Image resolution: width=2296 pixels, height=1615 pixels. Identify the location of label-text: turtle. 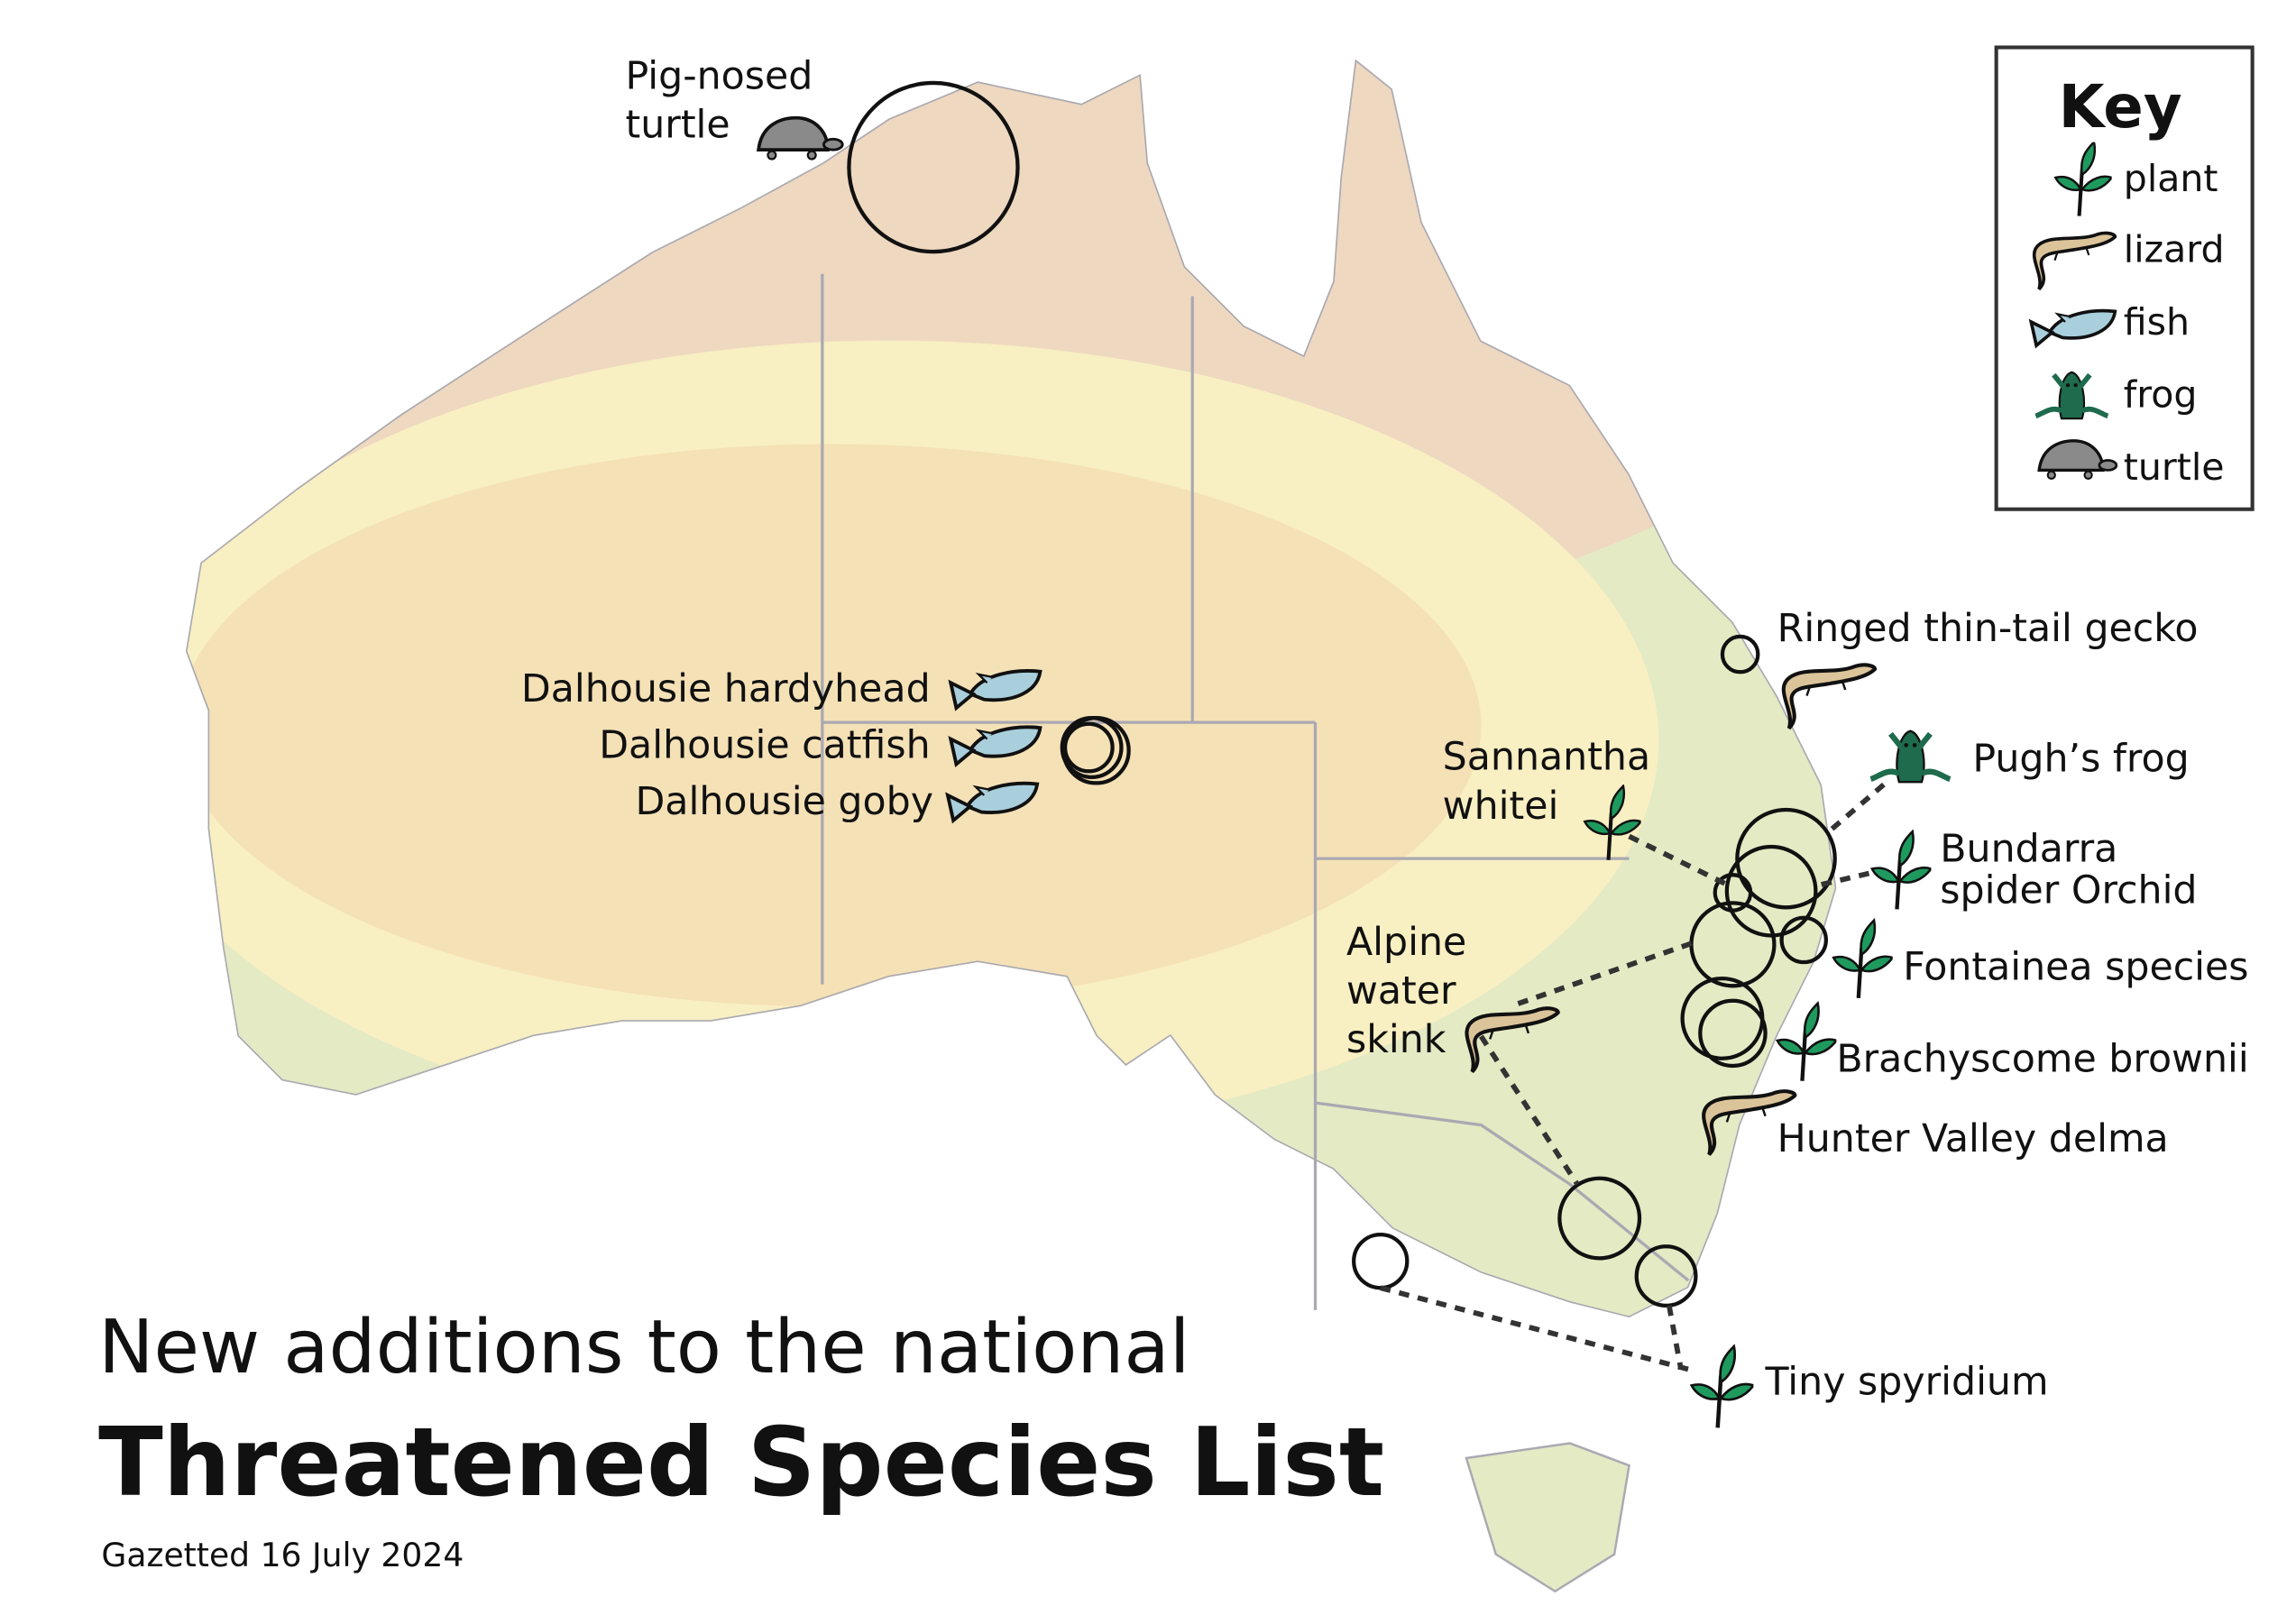
(678, 126).